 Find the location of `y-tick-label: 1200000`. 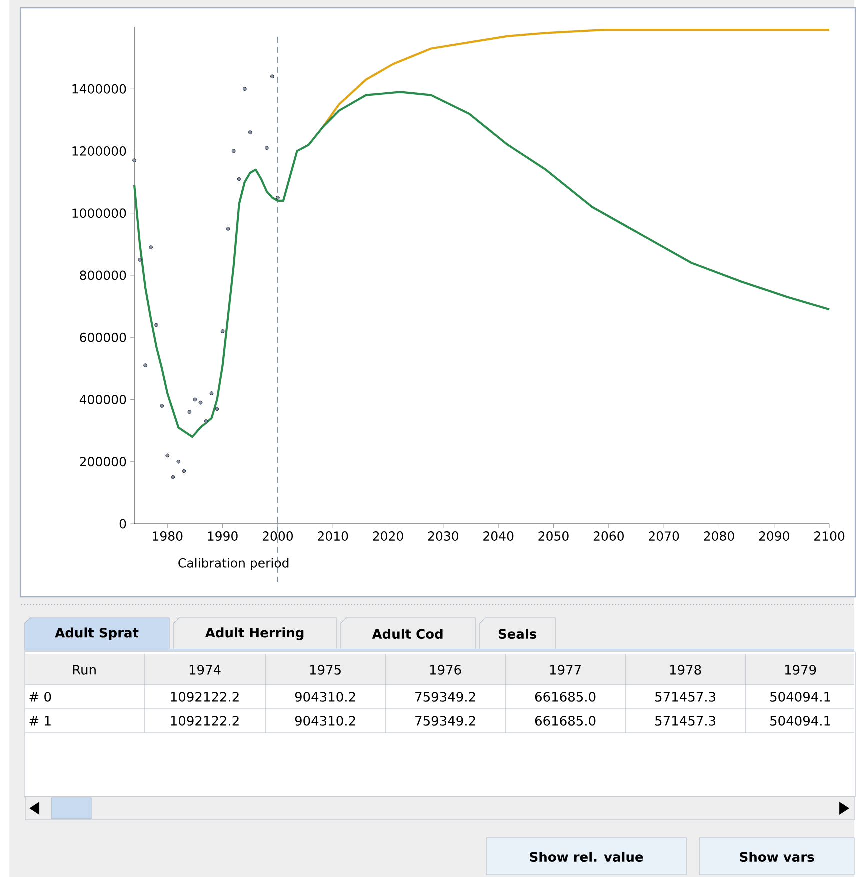

y-tick-label: 1200000 is located at coordinates (99, 151).